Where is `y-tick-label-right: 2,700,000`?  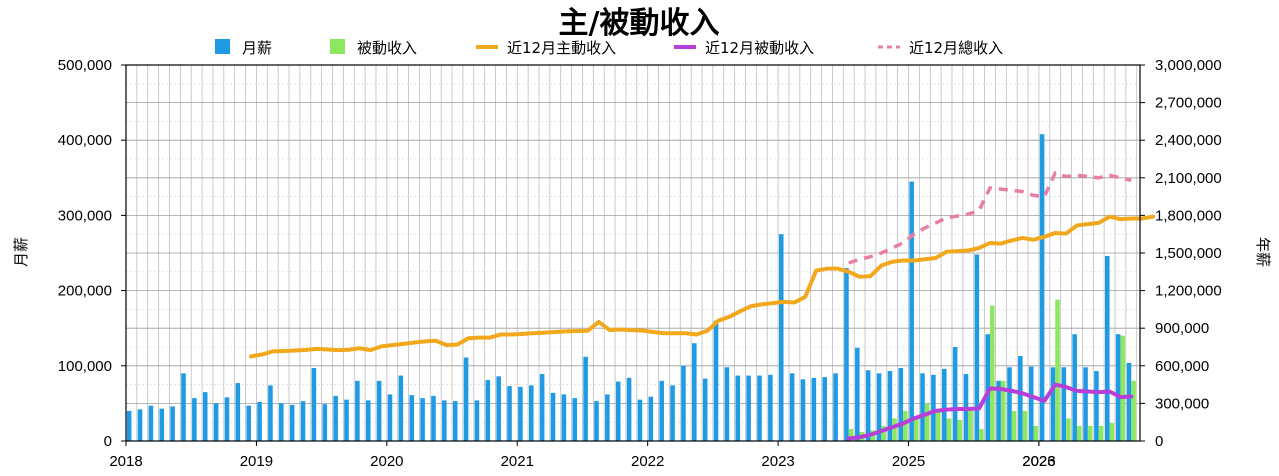
y-tick-label-right: 2,700,000 is located at coordinates (1188, 103).